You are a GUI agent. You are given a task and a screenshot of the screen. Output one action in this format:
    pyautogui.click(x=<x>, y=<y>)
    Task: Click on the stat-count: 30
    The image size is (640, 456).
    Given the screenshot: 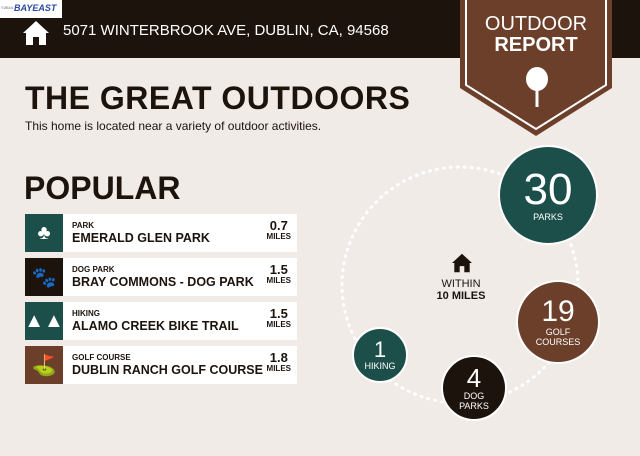 What is the action you would take?
    pyautogui.click(x=548, y=189)
    